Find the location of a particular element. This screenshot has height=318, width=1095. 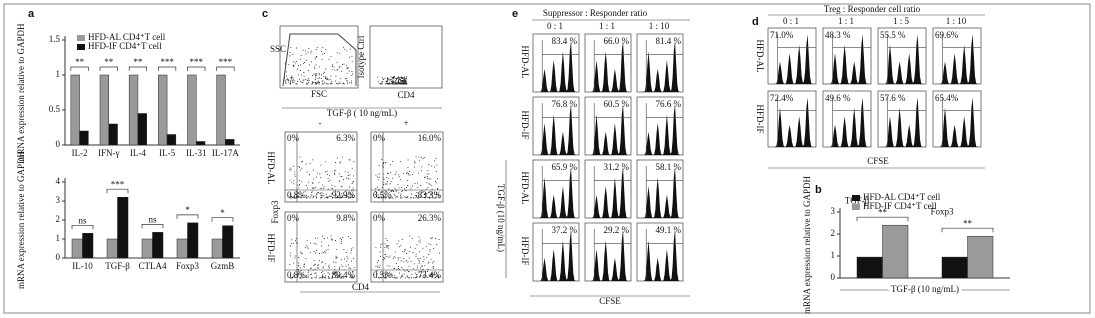

quadrant-value: 0.8% is located at coordinates (296, 275).